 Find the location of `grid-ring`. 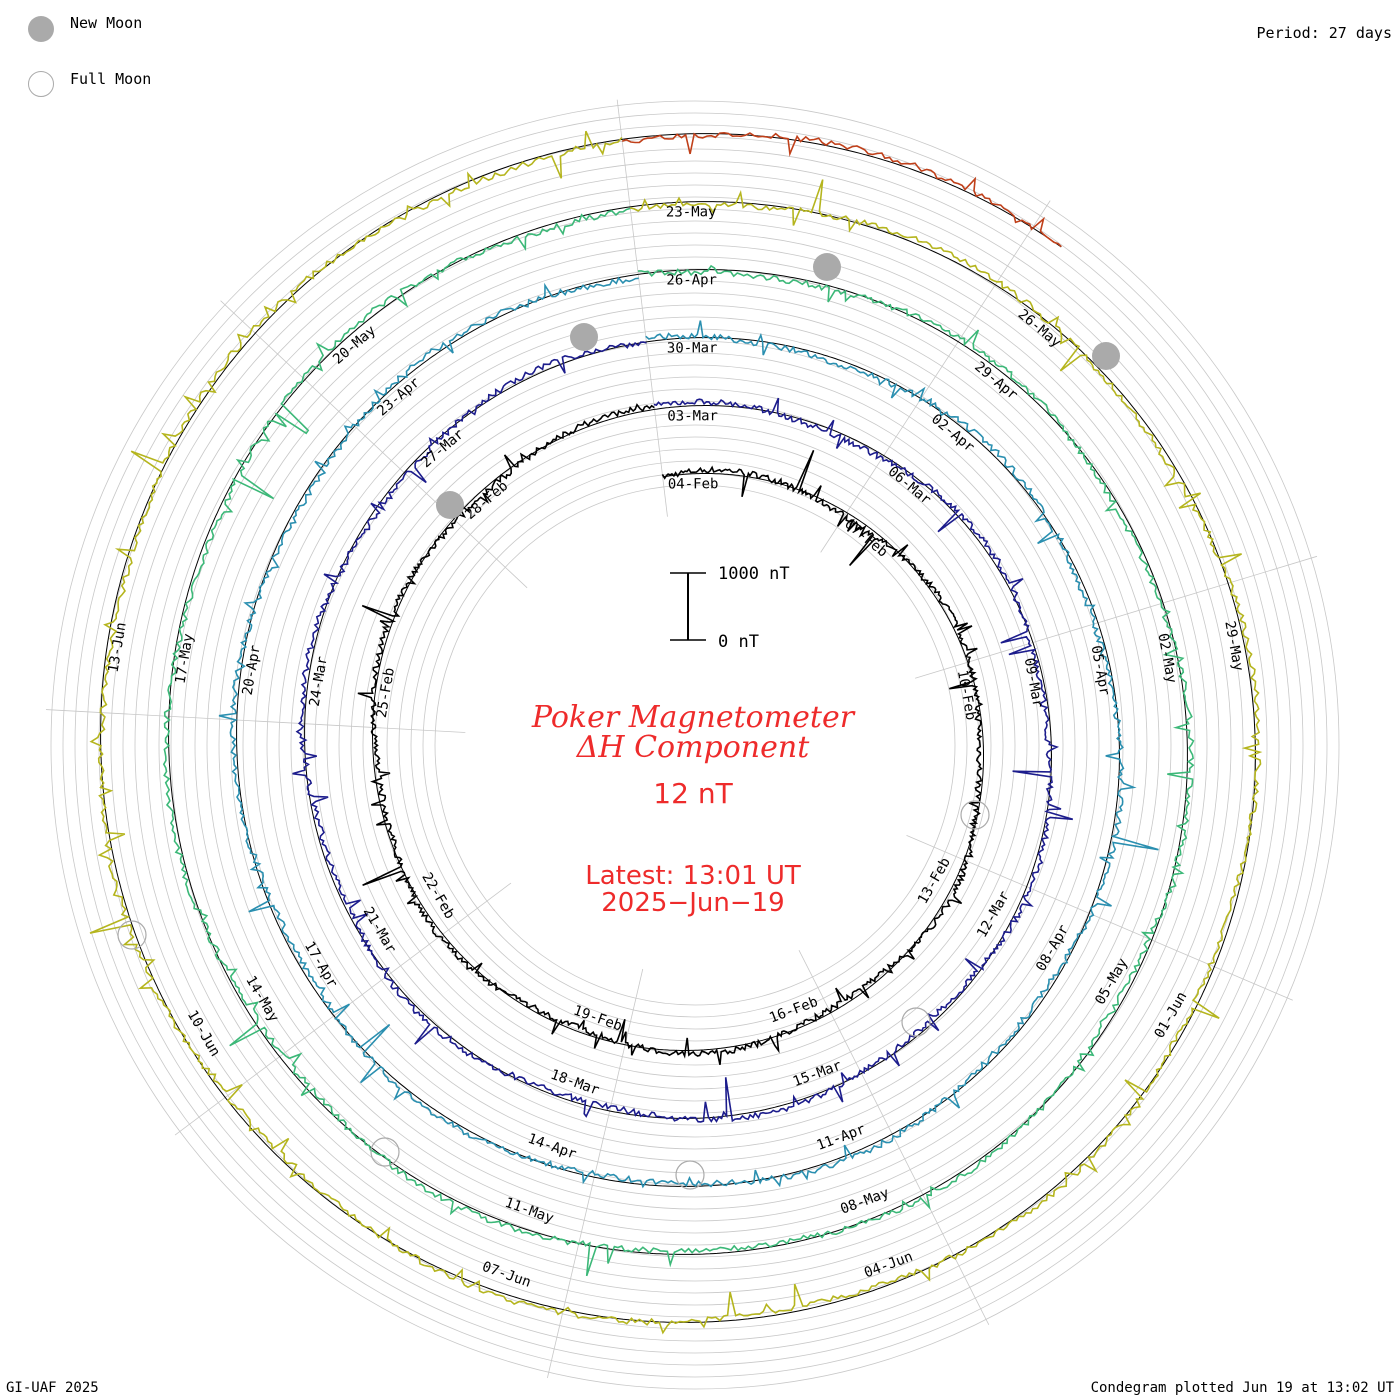

grid-ring is located at coordinates (695, 745).